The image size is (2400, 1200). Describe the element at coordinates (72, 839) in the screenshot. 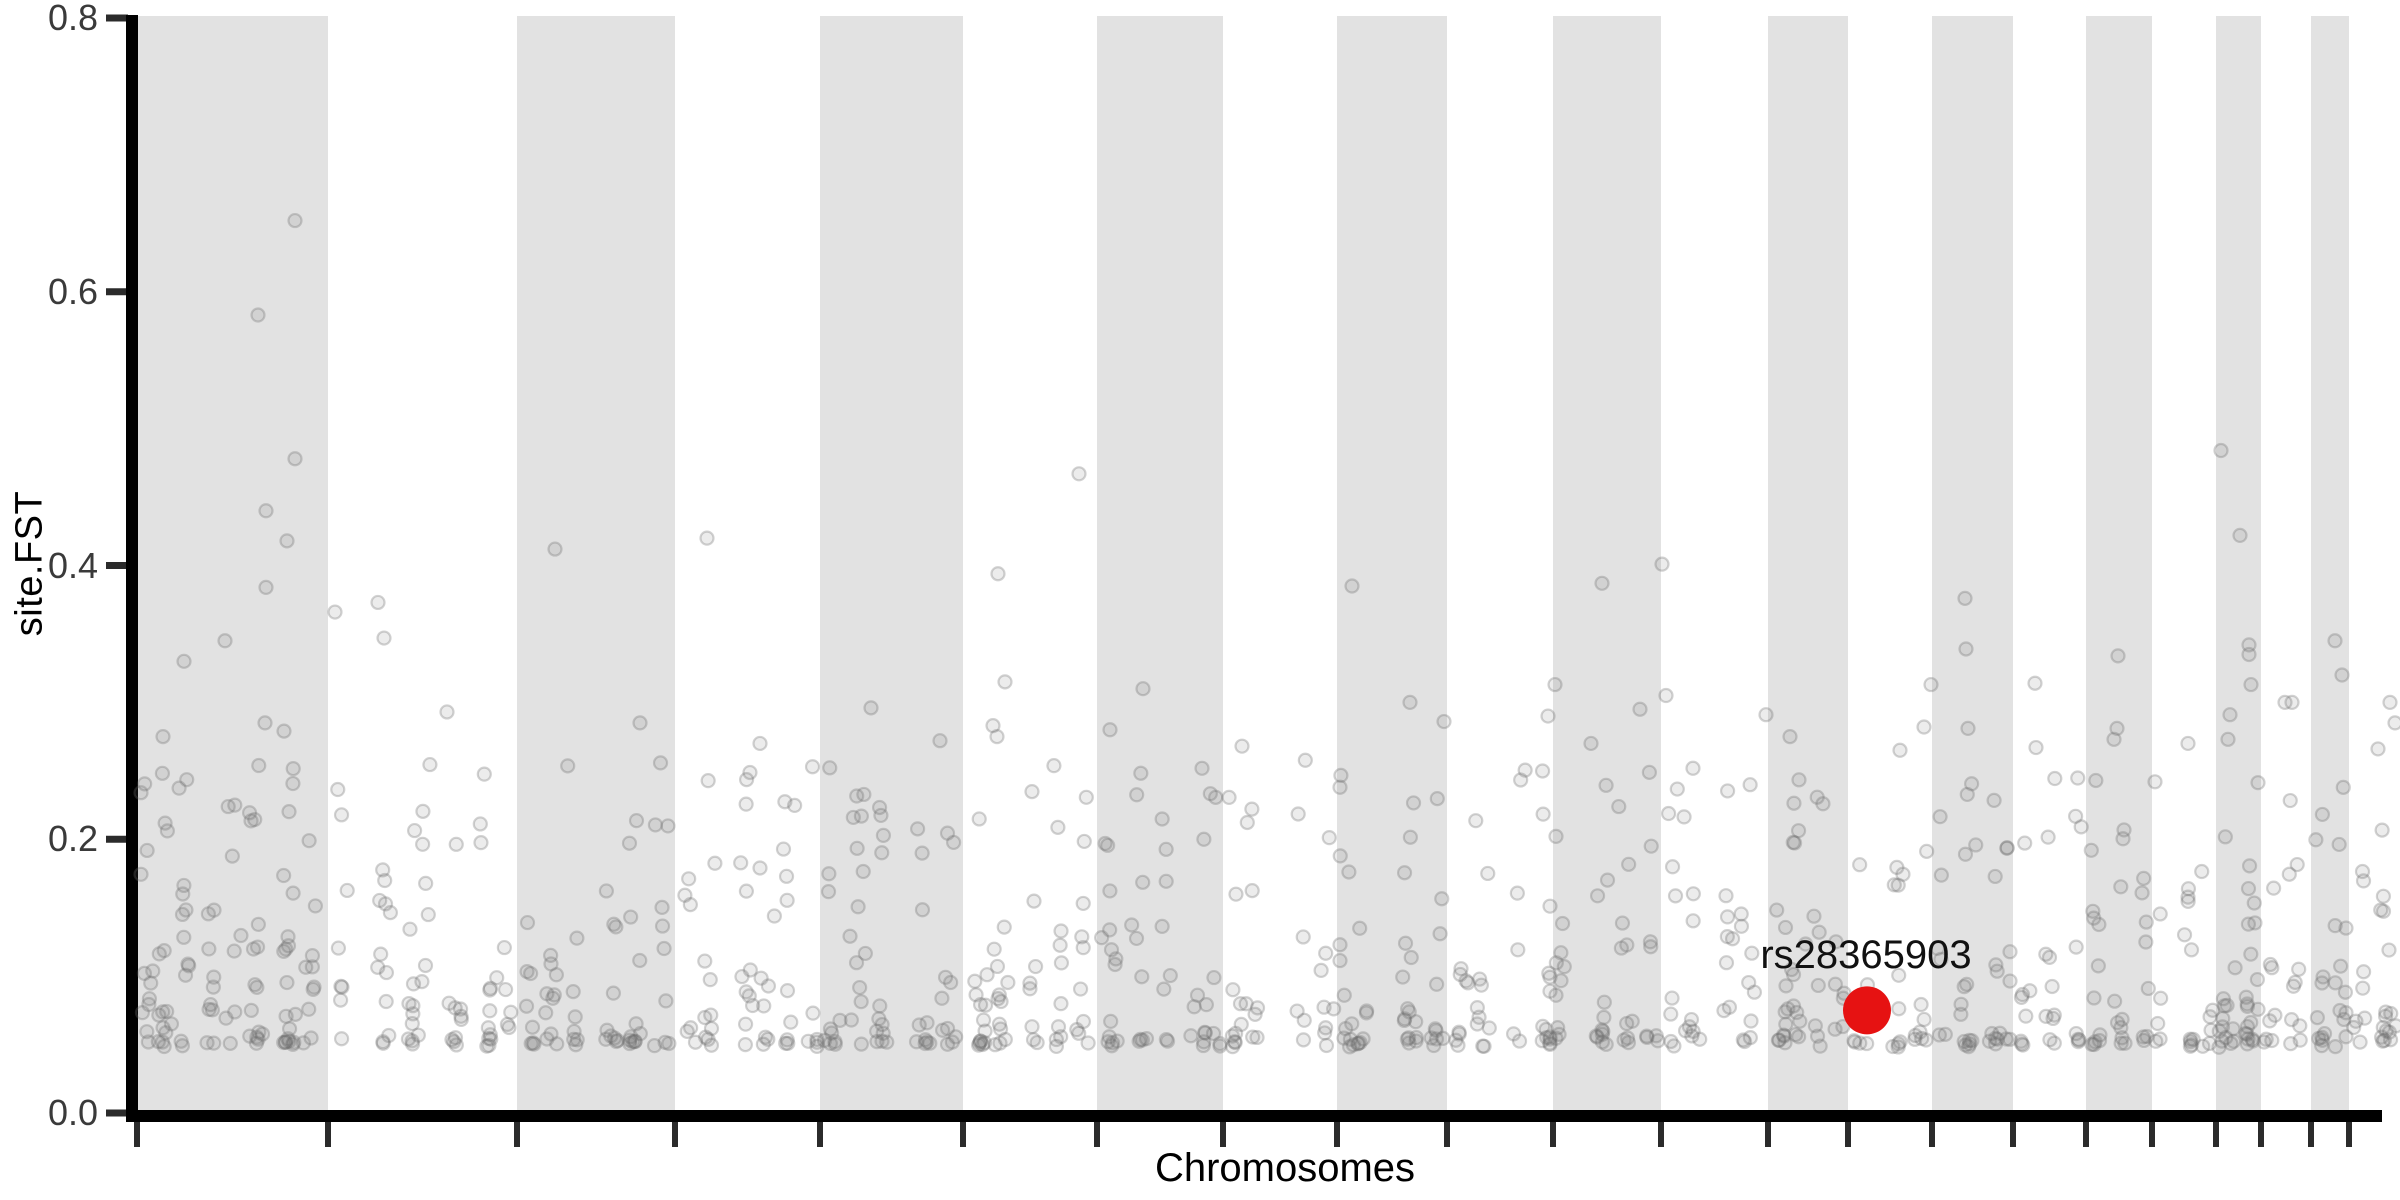

I see `y-tick-label: 0.2` at that location.